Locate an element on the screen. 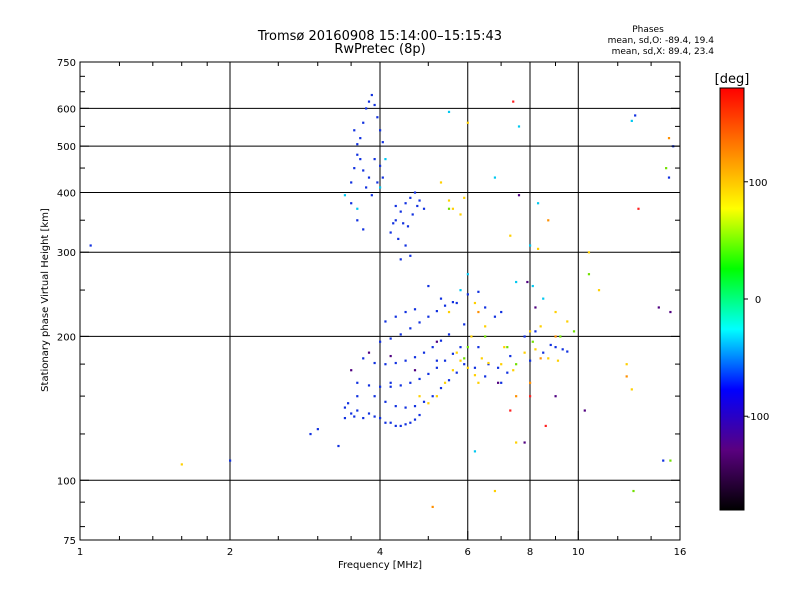 This screenshot has width=800, height=600. x-tick-label: 4 is located at coordinates (380, 552).